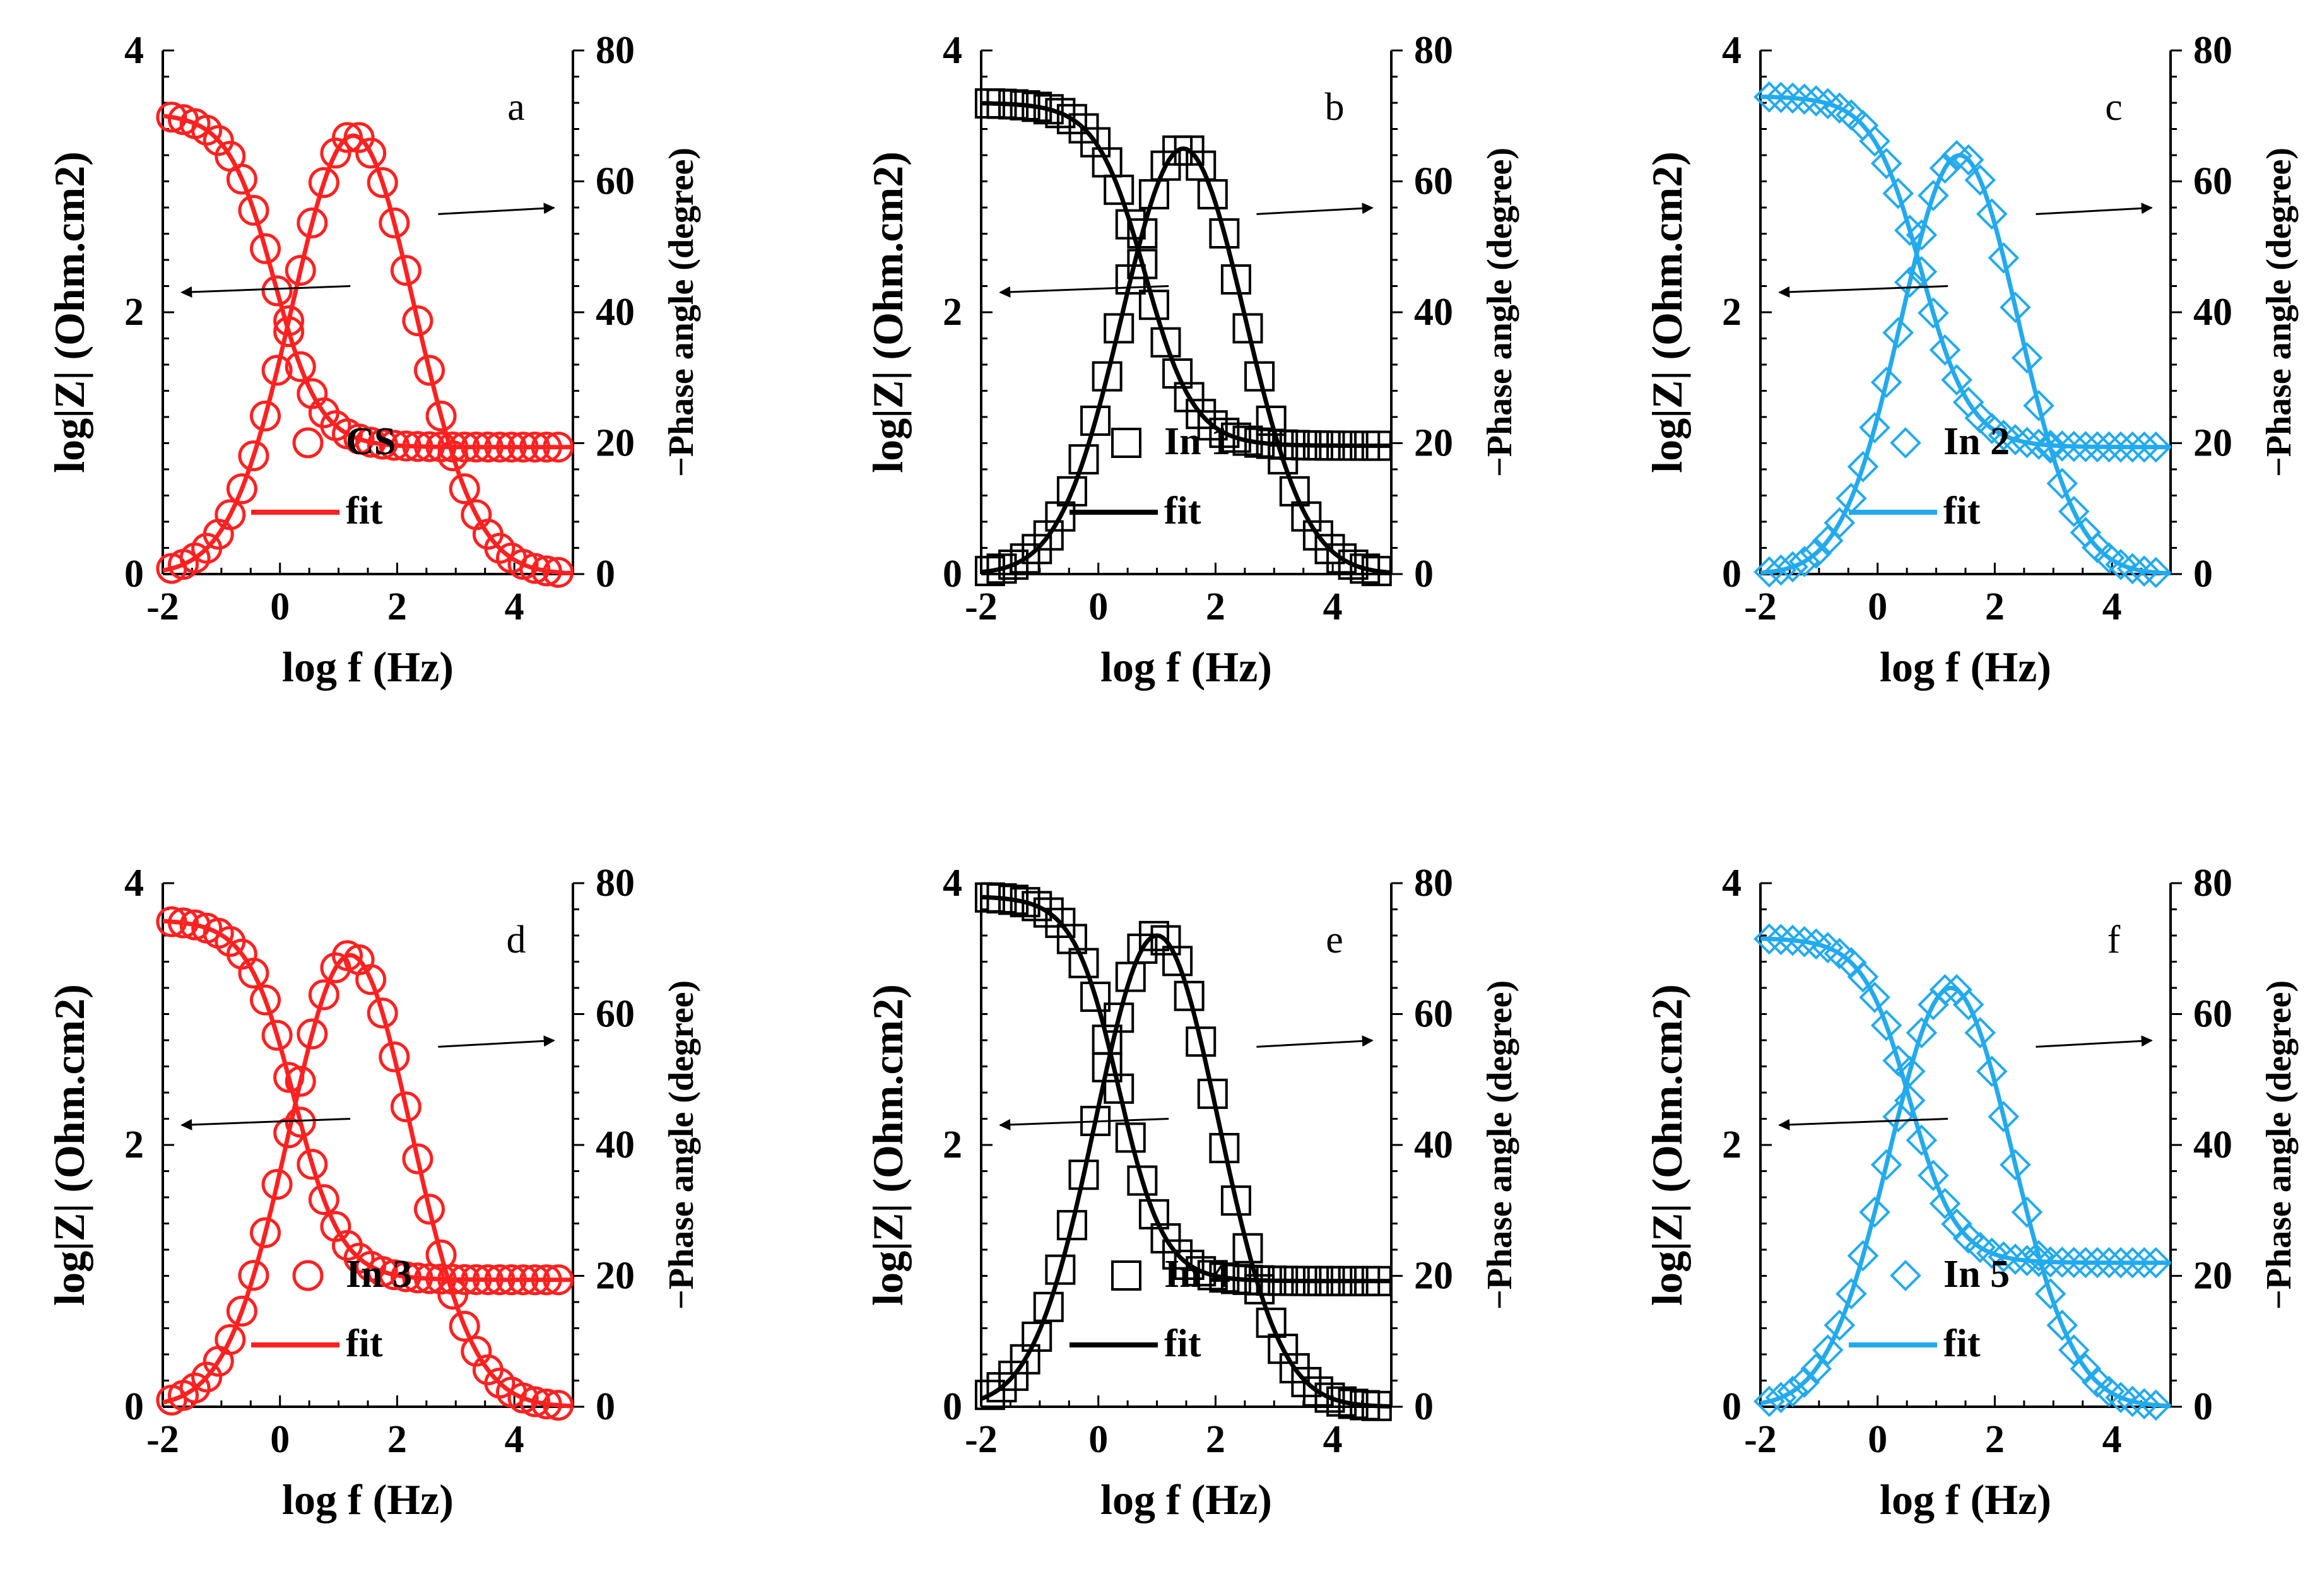 This screenshot has width=2322, height=1596. Describe the element at coordinates (952, 51) in the screenshot. I see `y-left-tick-label: 4` at that location.